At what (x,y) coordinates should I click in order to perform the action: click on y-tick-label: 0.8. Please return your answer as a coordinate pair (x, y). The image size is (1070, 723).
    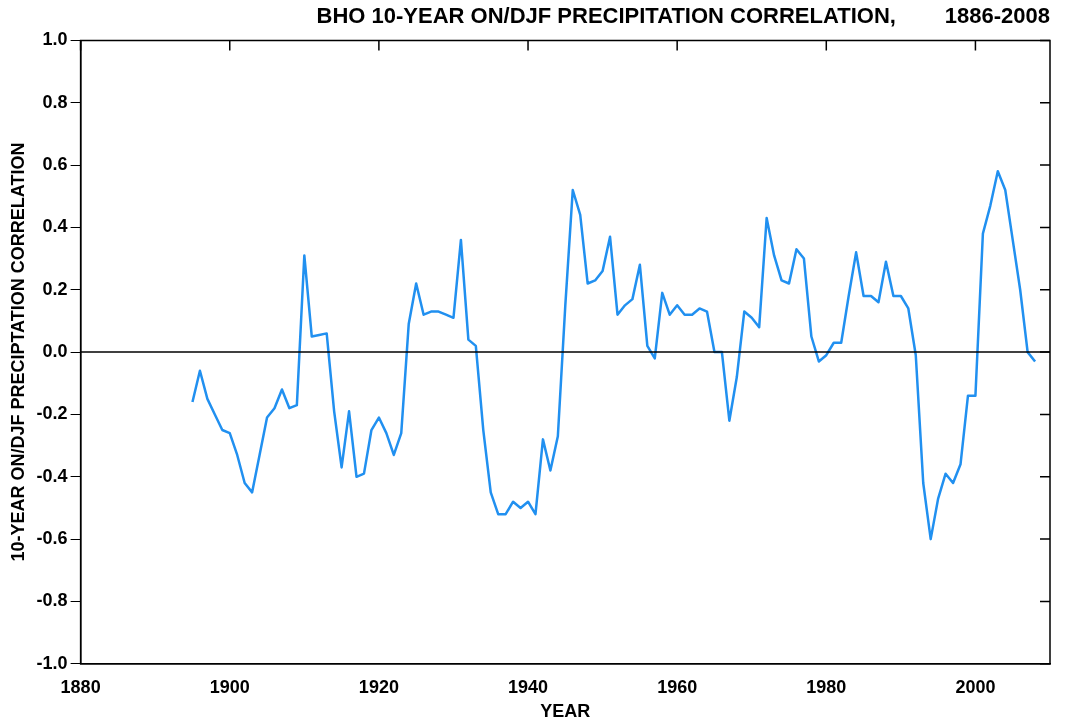
    Looking at the image, I should click on (55, 101).